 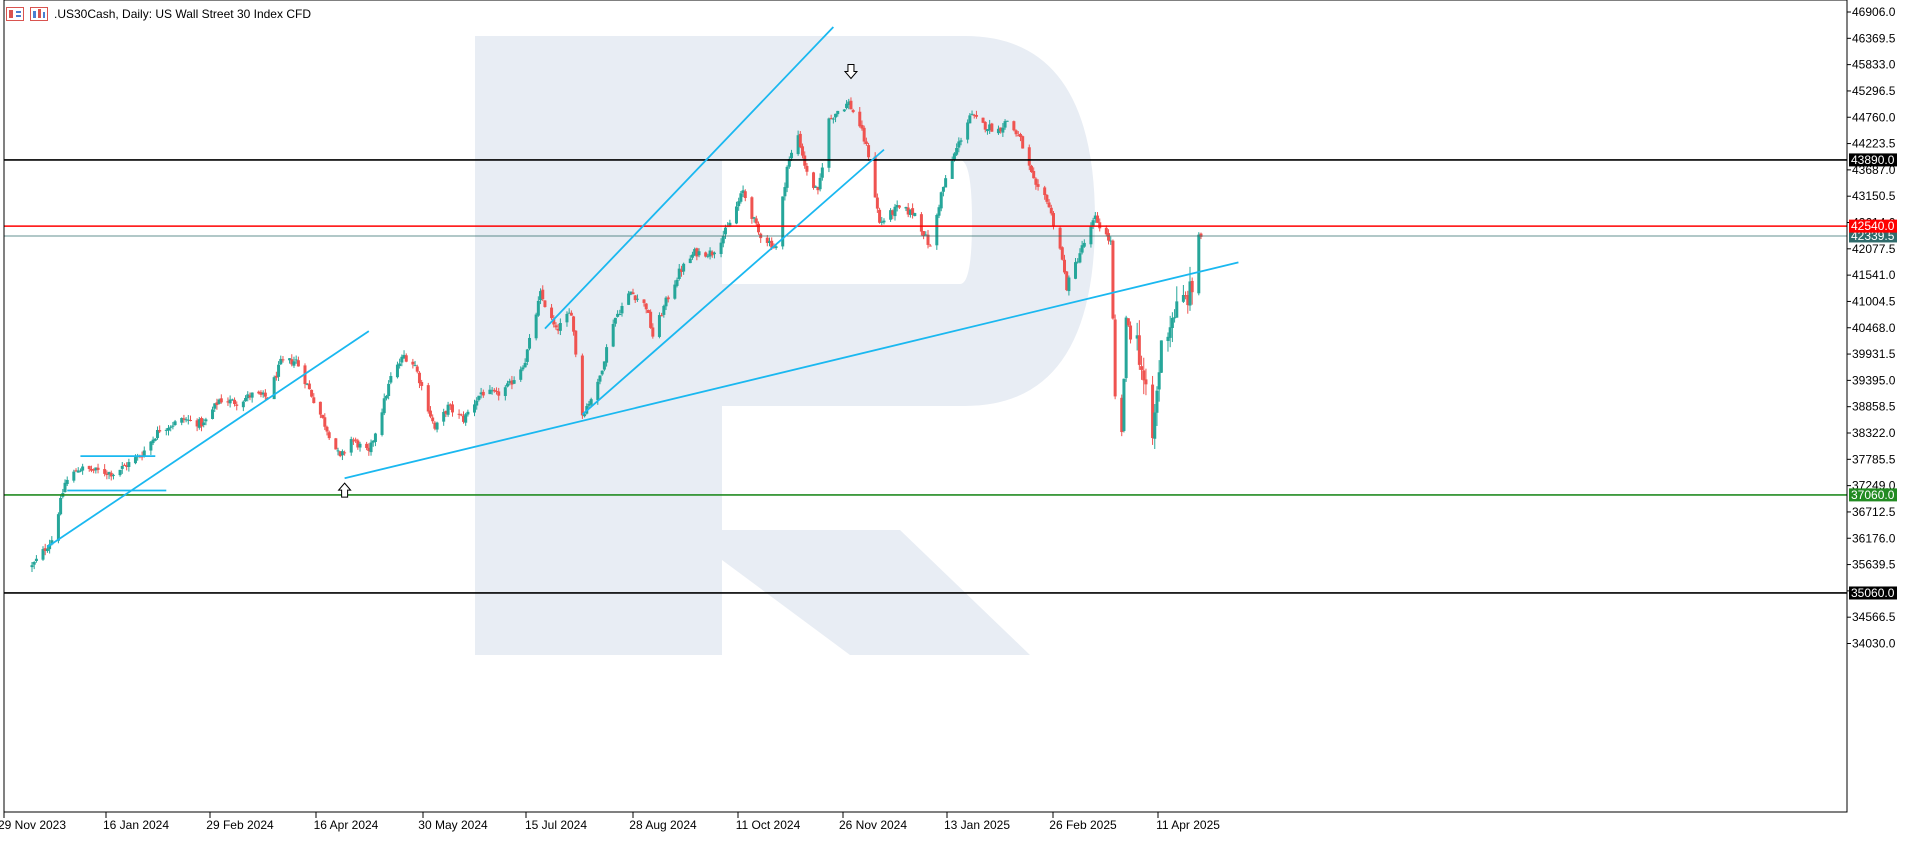 What do you see at coordinates (851, 72) in the screenshot?
I see `arrow-down-icon` at bounding box center [851, 72].